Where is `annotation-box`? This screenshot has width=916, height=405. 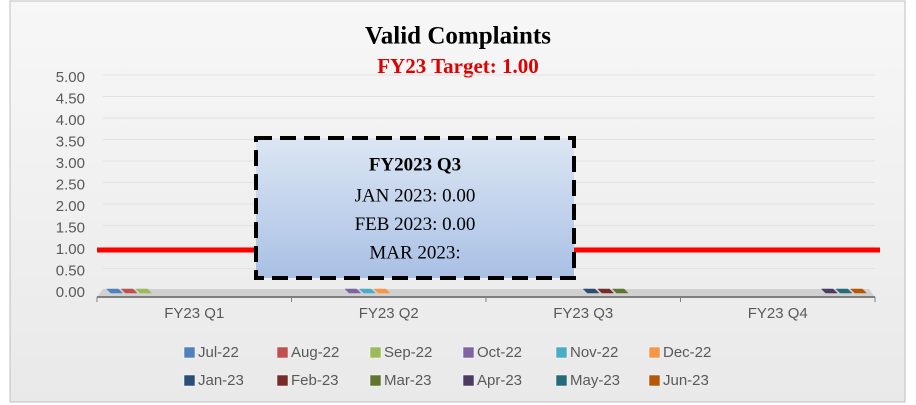 annotation-box is located at coordinates (415, 208).